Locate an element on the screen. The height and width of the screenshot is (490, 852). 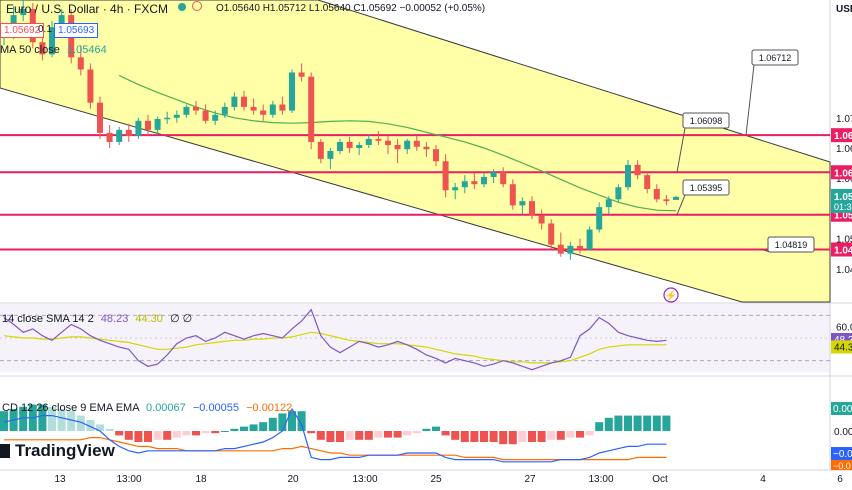
tradingview-logo: TradingView is located at coordinates (57, 451).